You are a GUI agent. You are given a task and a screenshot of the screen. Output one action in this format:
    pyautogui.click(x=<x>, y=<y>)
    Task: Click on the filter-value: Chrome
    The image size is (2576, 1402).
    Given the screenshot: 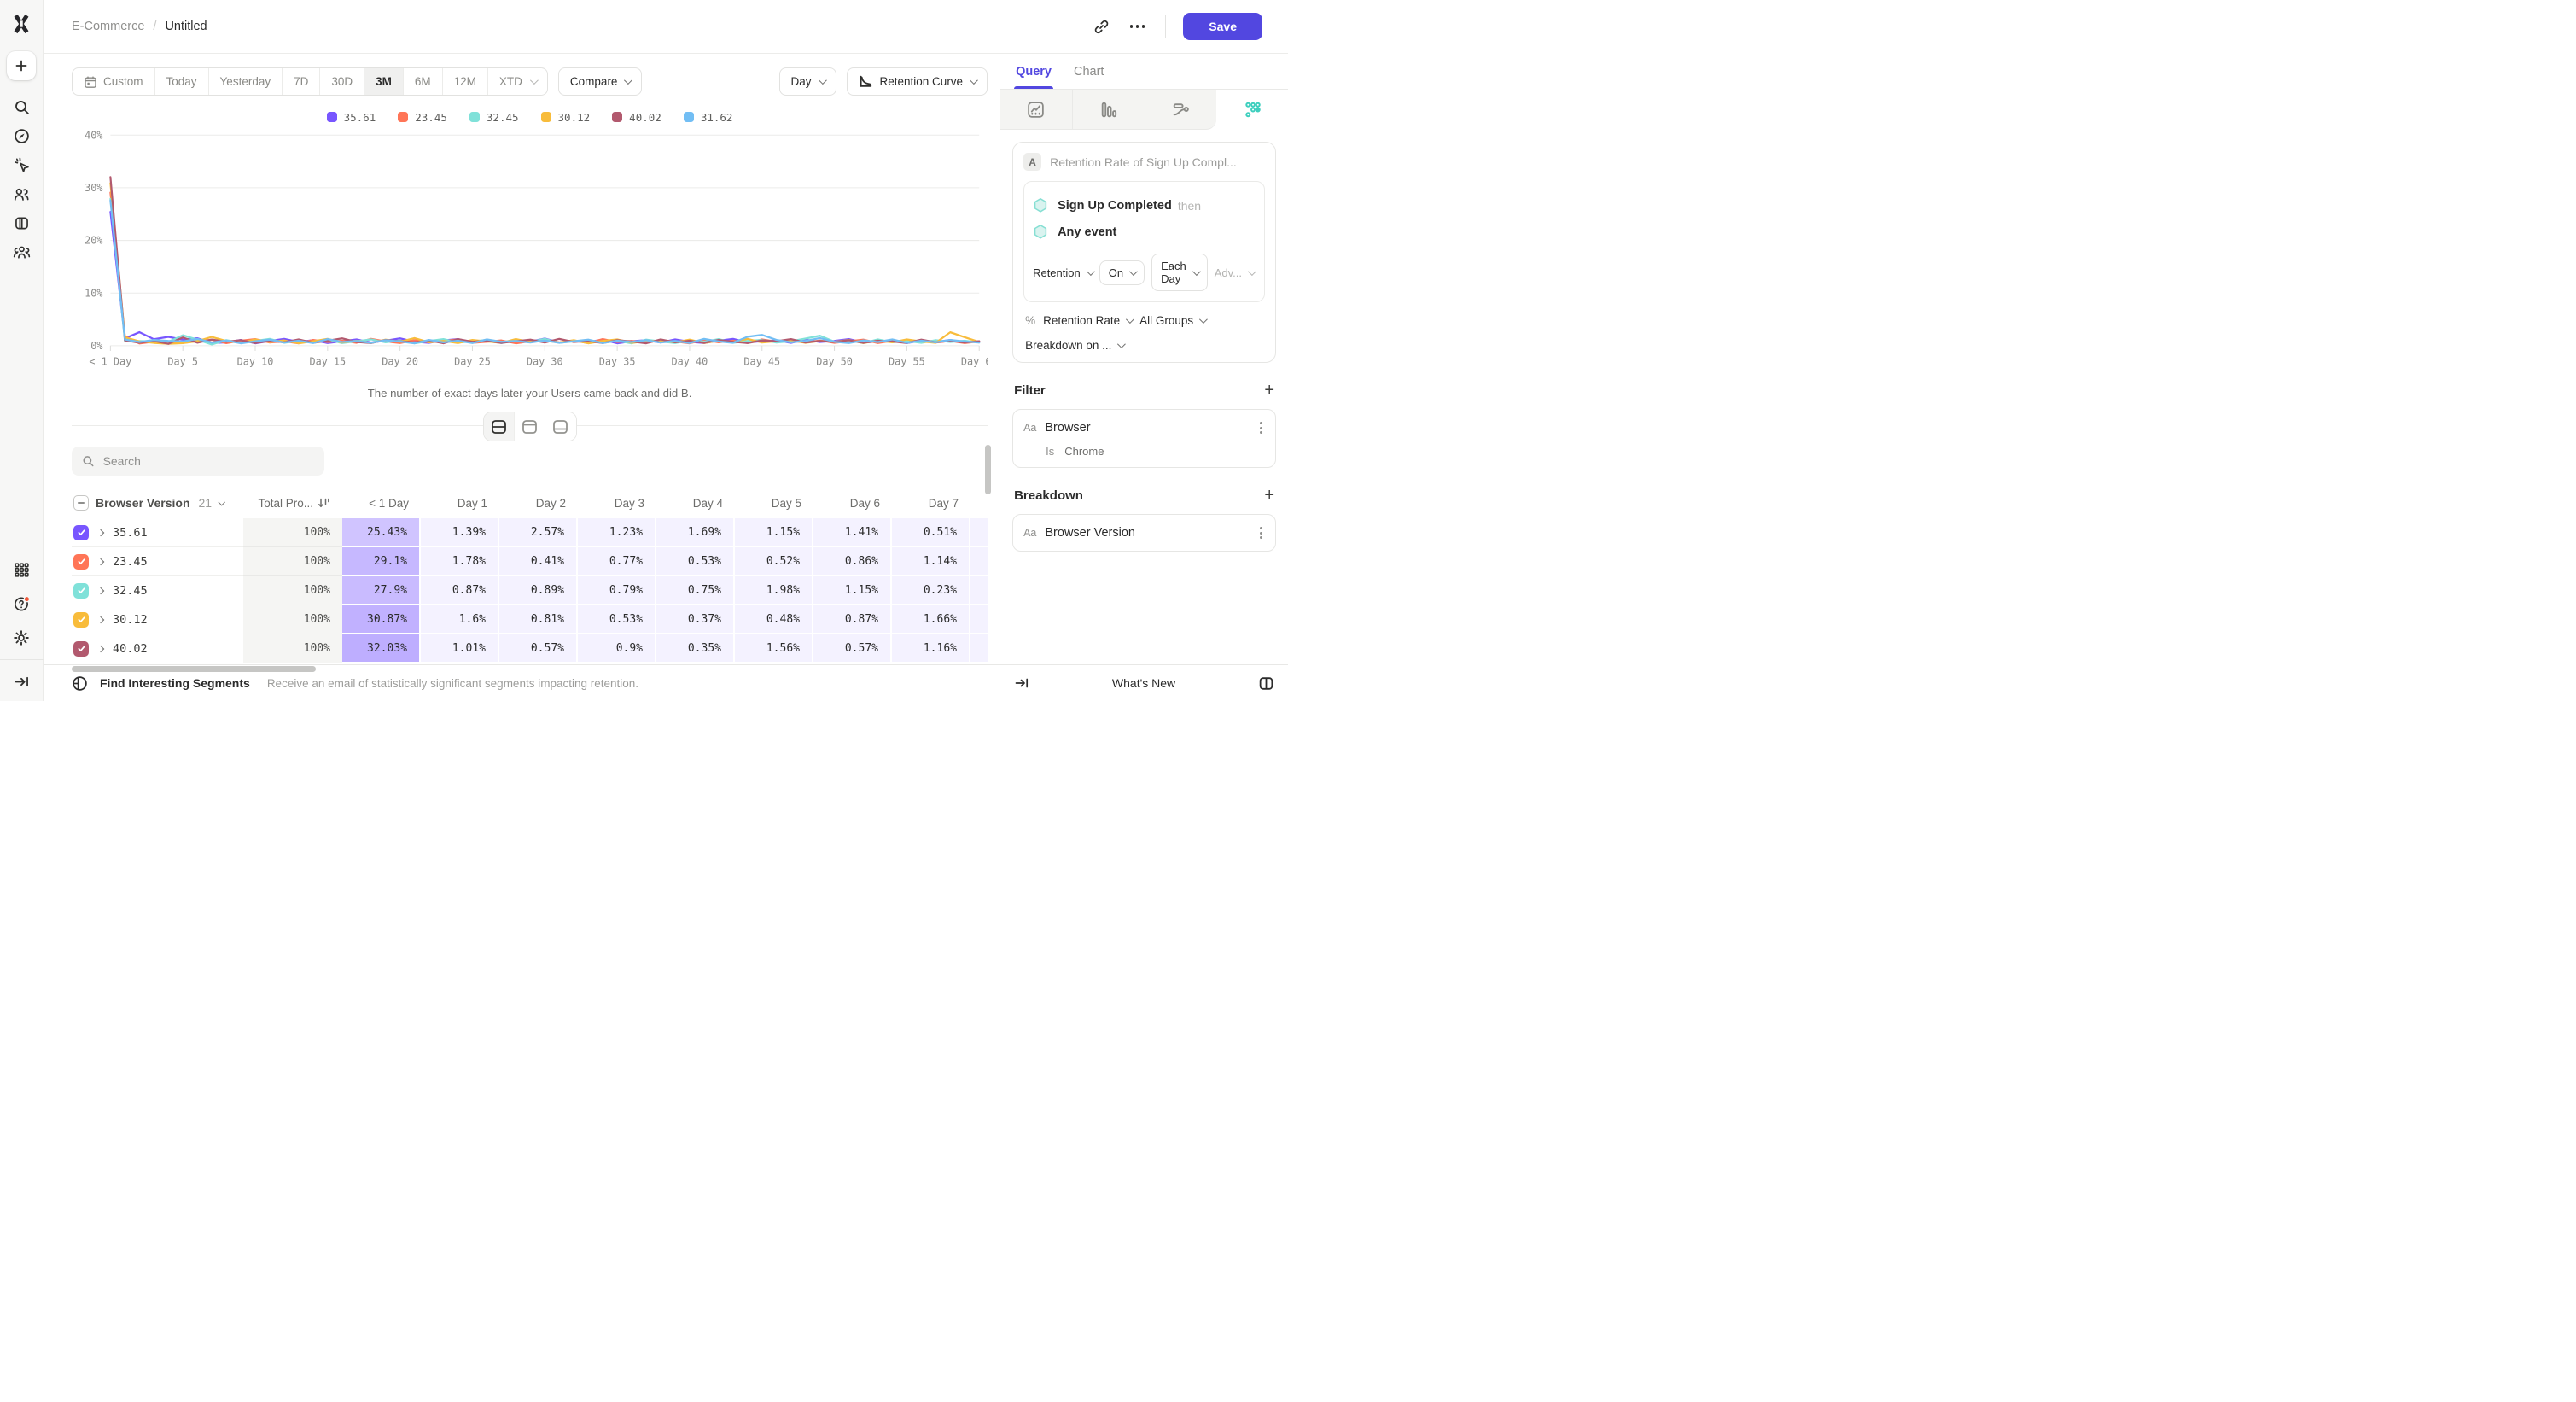 What is the action you would take?
    pyautogui.click(x=1084, y=452)
    